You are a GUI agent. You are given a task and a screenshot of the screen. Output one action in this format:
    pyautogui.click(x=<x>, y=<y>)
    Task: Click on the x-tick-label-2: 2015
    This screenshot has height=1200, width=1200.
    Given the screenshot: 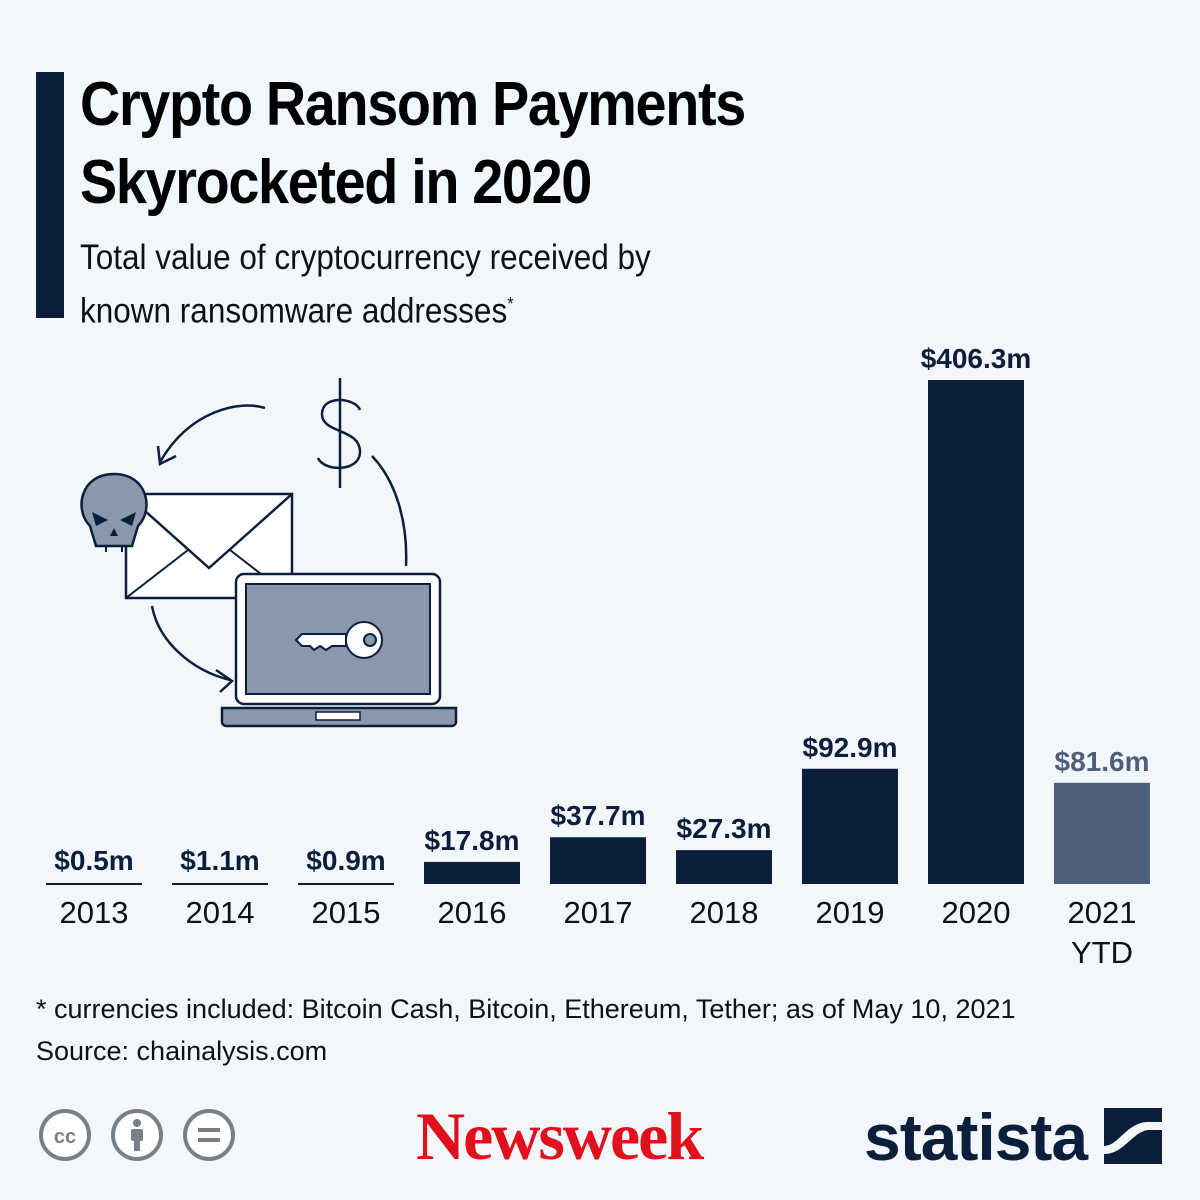 What is the action you would take?
    pyautogui.click(x=346, y=912)
    